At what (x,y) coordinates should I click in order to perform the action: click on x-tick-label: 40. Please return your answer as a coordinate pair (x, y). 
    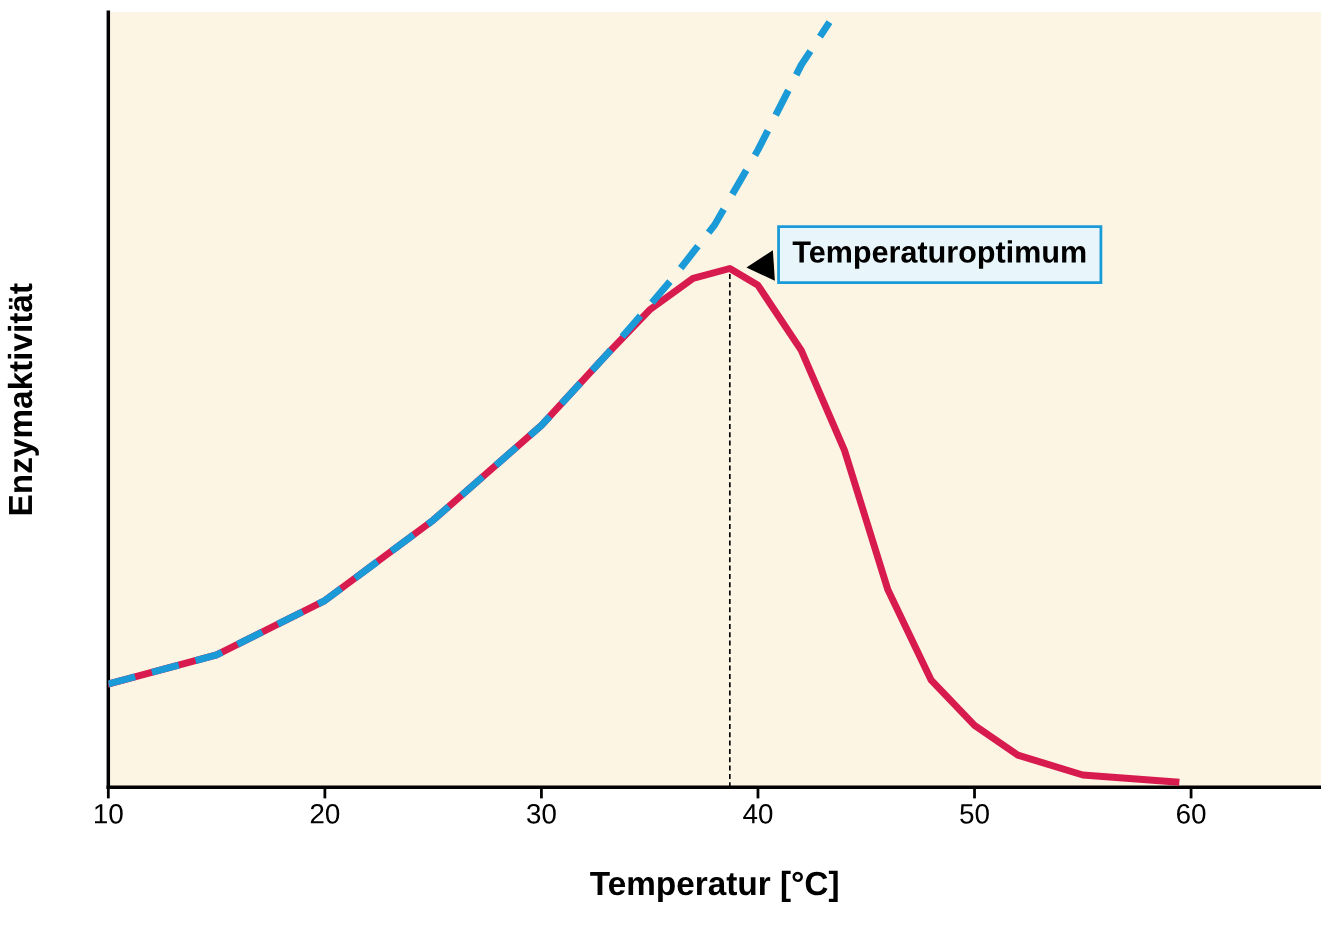
    Looking at the image, I should click on (758, 813).